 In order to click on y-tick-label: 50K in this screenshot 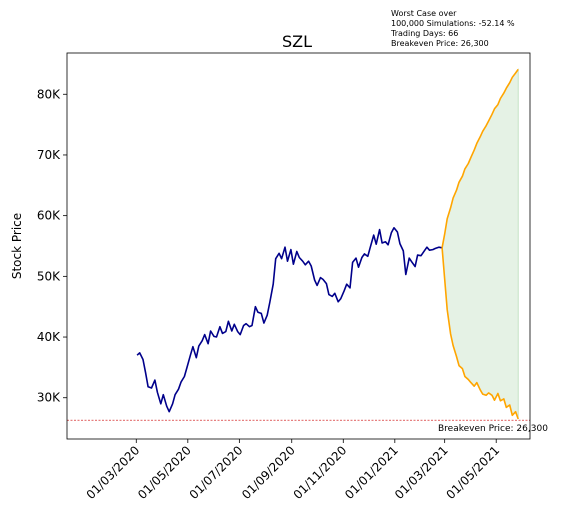, I will do `click(49, 276)`.